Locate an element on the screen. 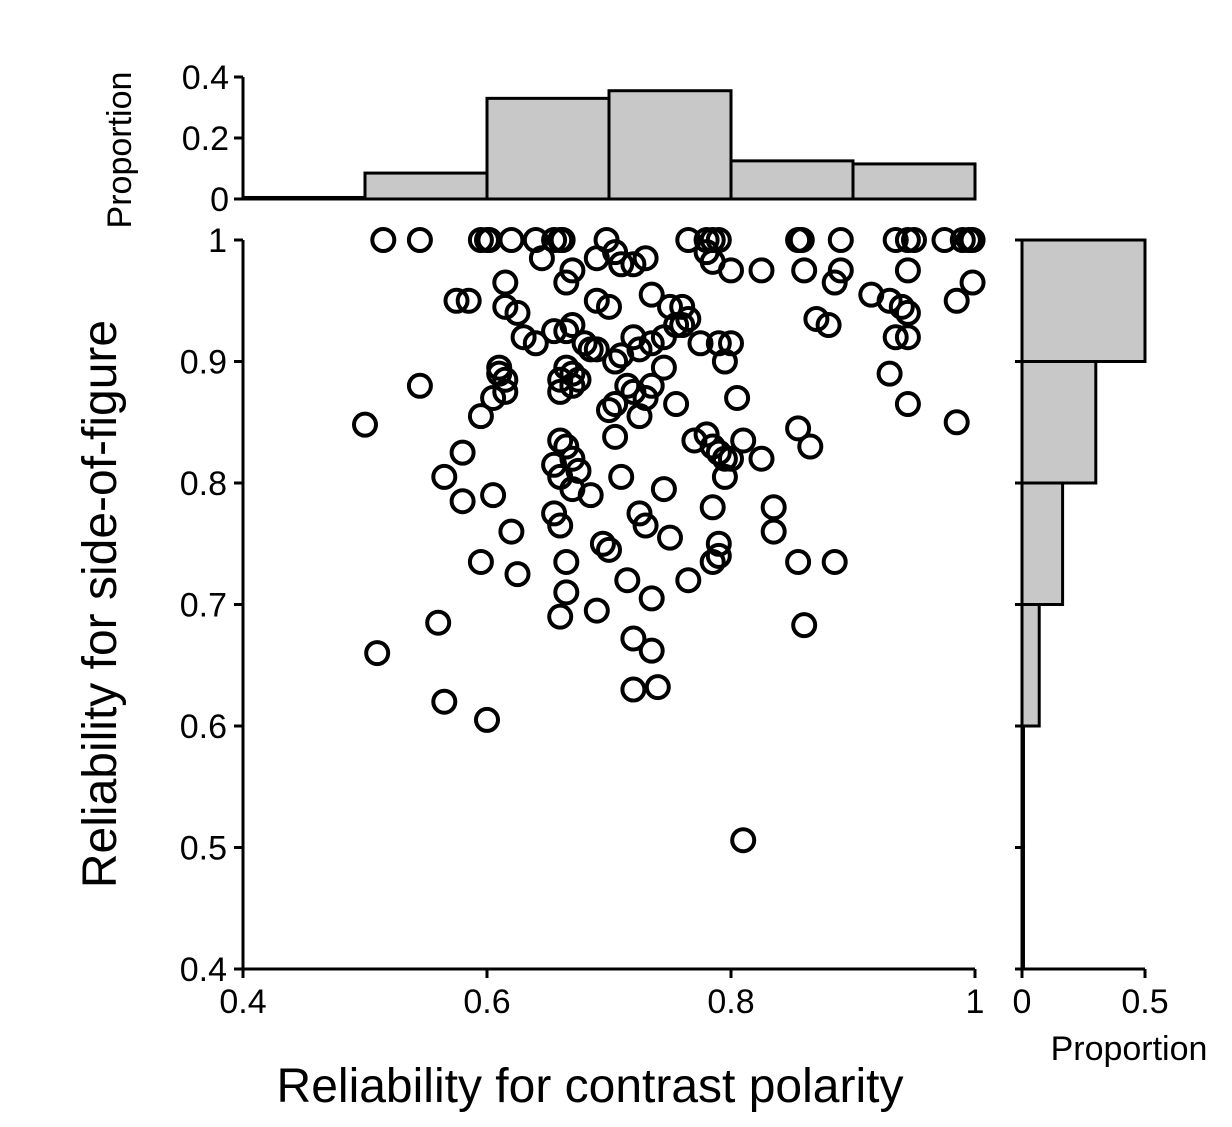  x-tick-label: 0.6 is located at coordinates (486, 1002).